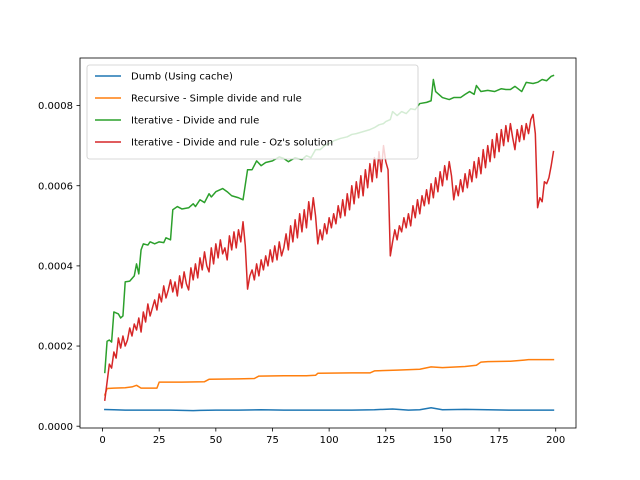  What do you see at coordinates (55, 106) in the screenshot?
I see `y-tick-label: 0.0008` at bounding box center [55, 106].